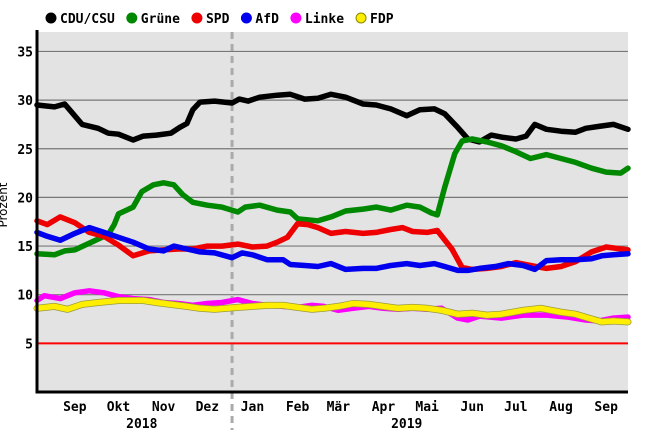  What do you see at coordinates (384, 407) in the screenshot?
I see `month-label: Apr` at bounding box center [384, 407].